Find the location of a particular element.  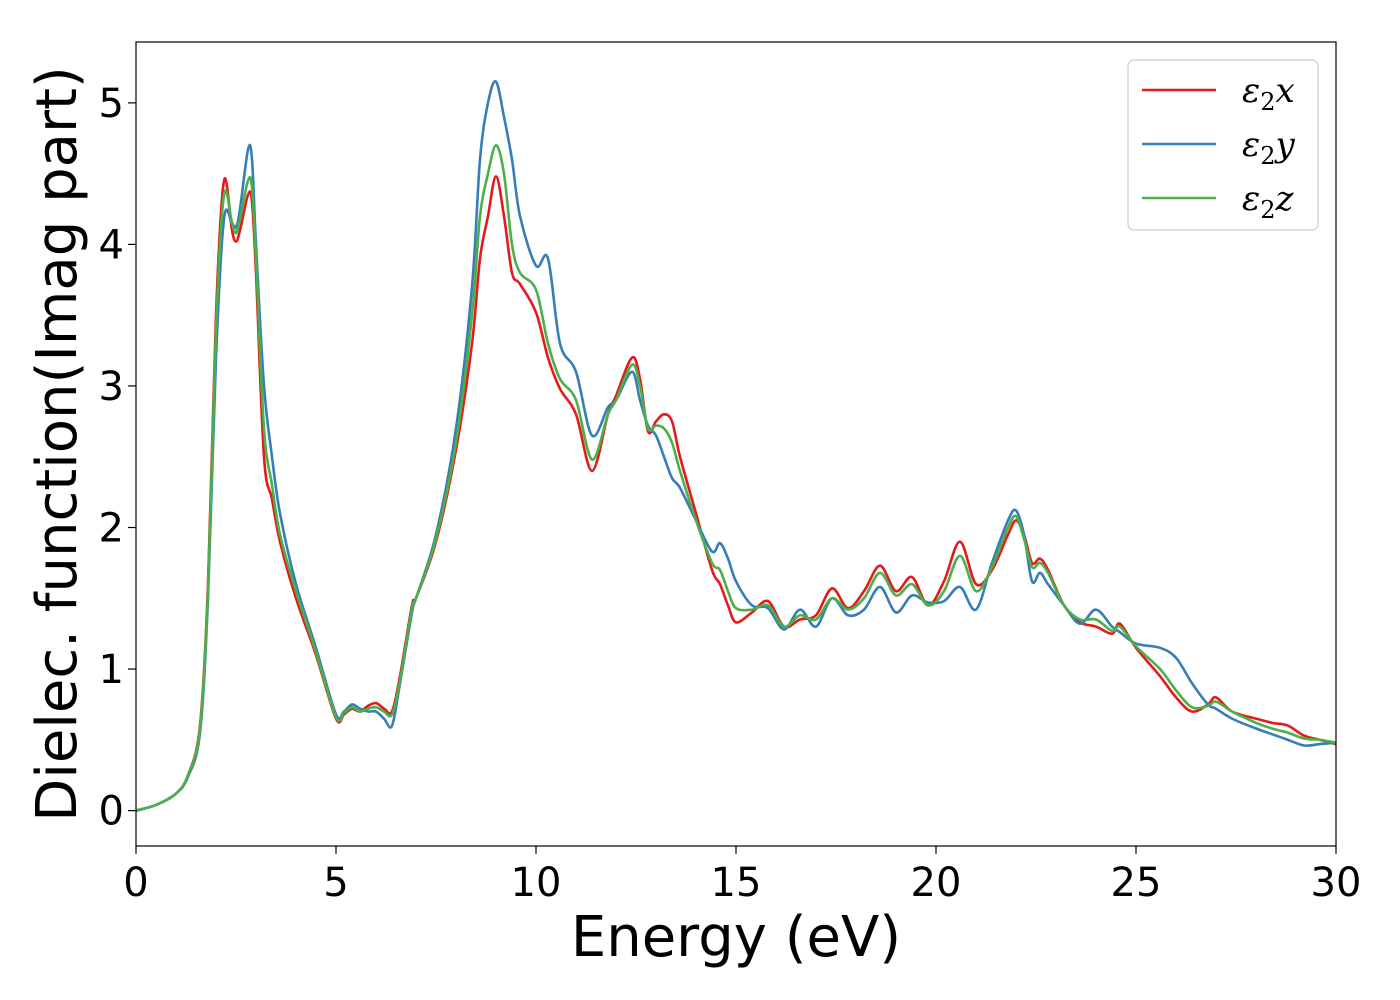

legend-label-x: ε2x is located at coordinates (1268, 93).